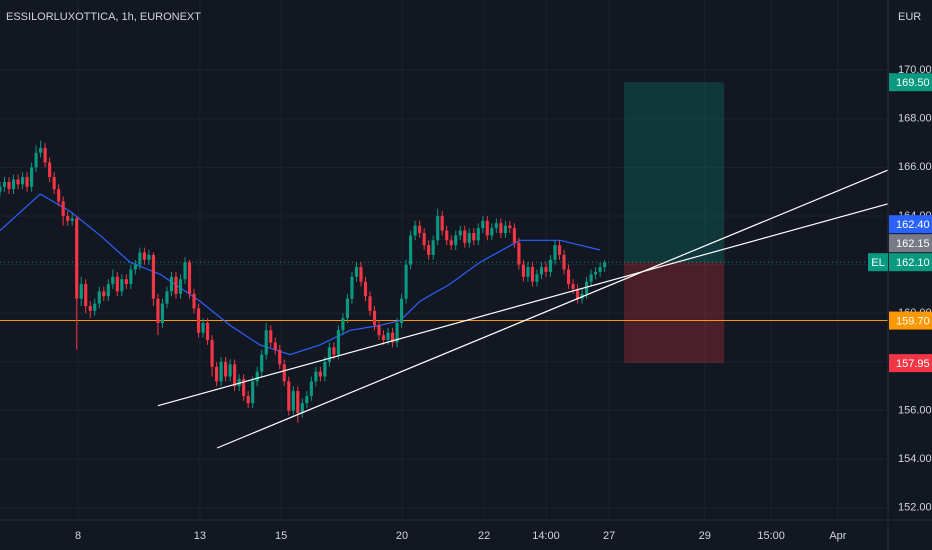 This screenshot has width=932, height=550. What do you see at coordinates (609, 536) in the screenshot?
I see `x-tick-label: 27` at bounding box center [609, 536].